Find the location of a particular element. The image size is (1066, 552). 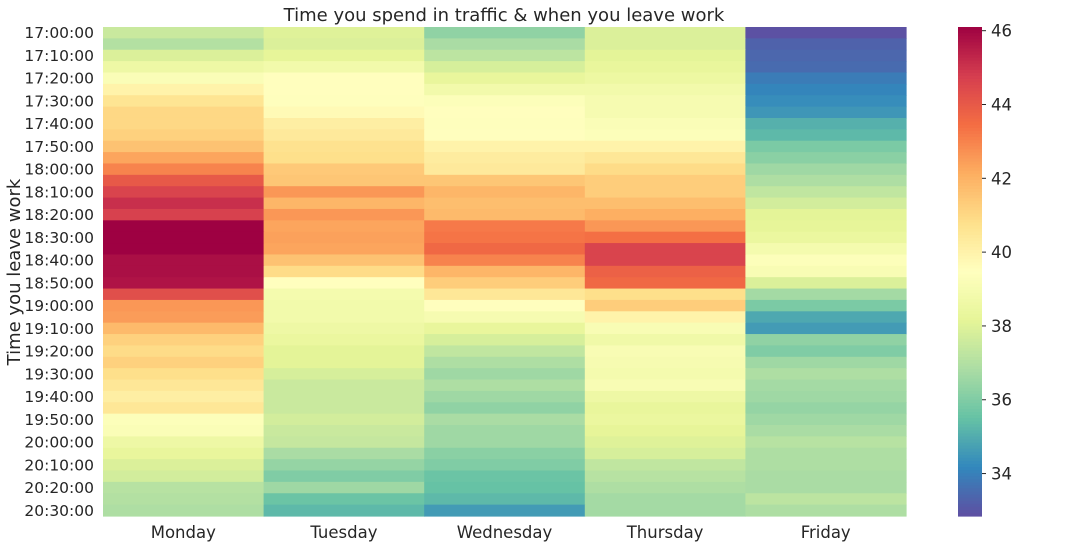

y-tick-label: 18:00:00 is located at coordinates (59, 170).